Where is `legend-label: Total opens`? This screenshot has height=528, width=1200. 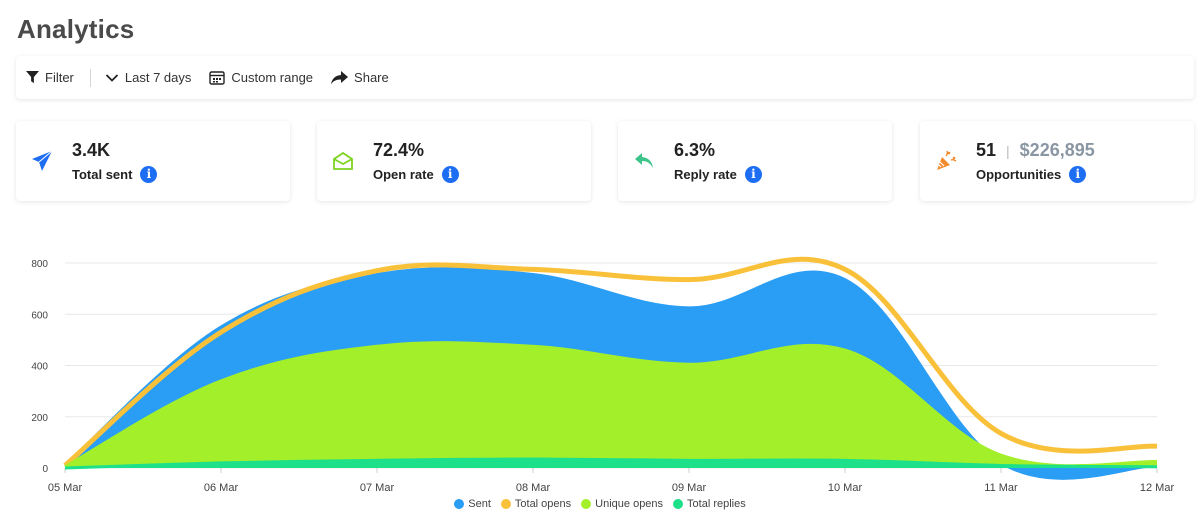 legend-label: Total opens is located at coordinates (543, 504).